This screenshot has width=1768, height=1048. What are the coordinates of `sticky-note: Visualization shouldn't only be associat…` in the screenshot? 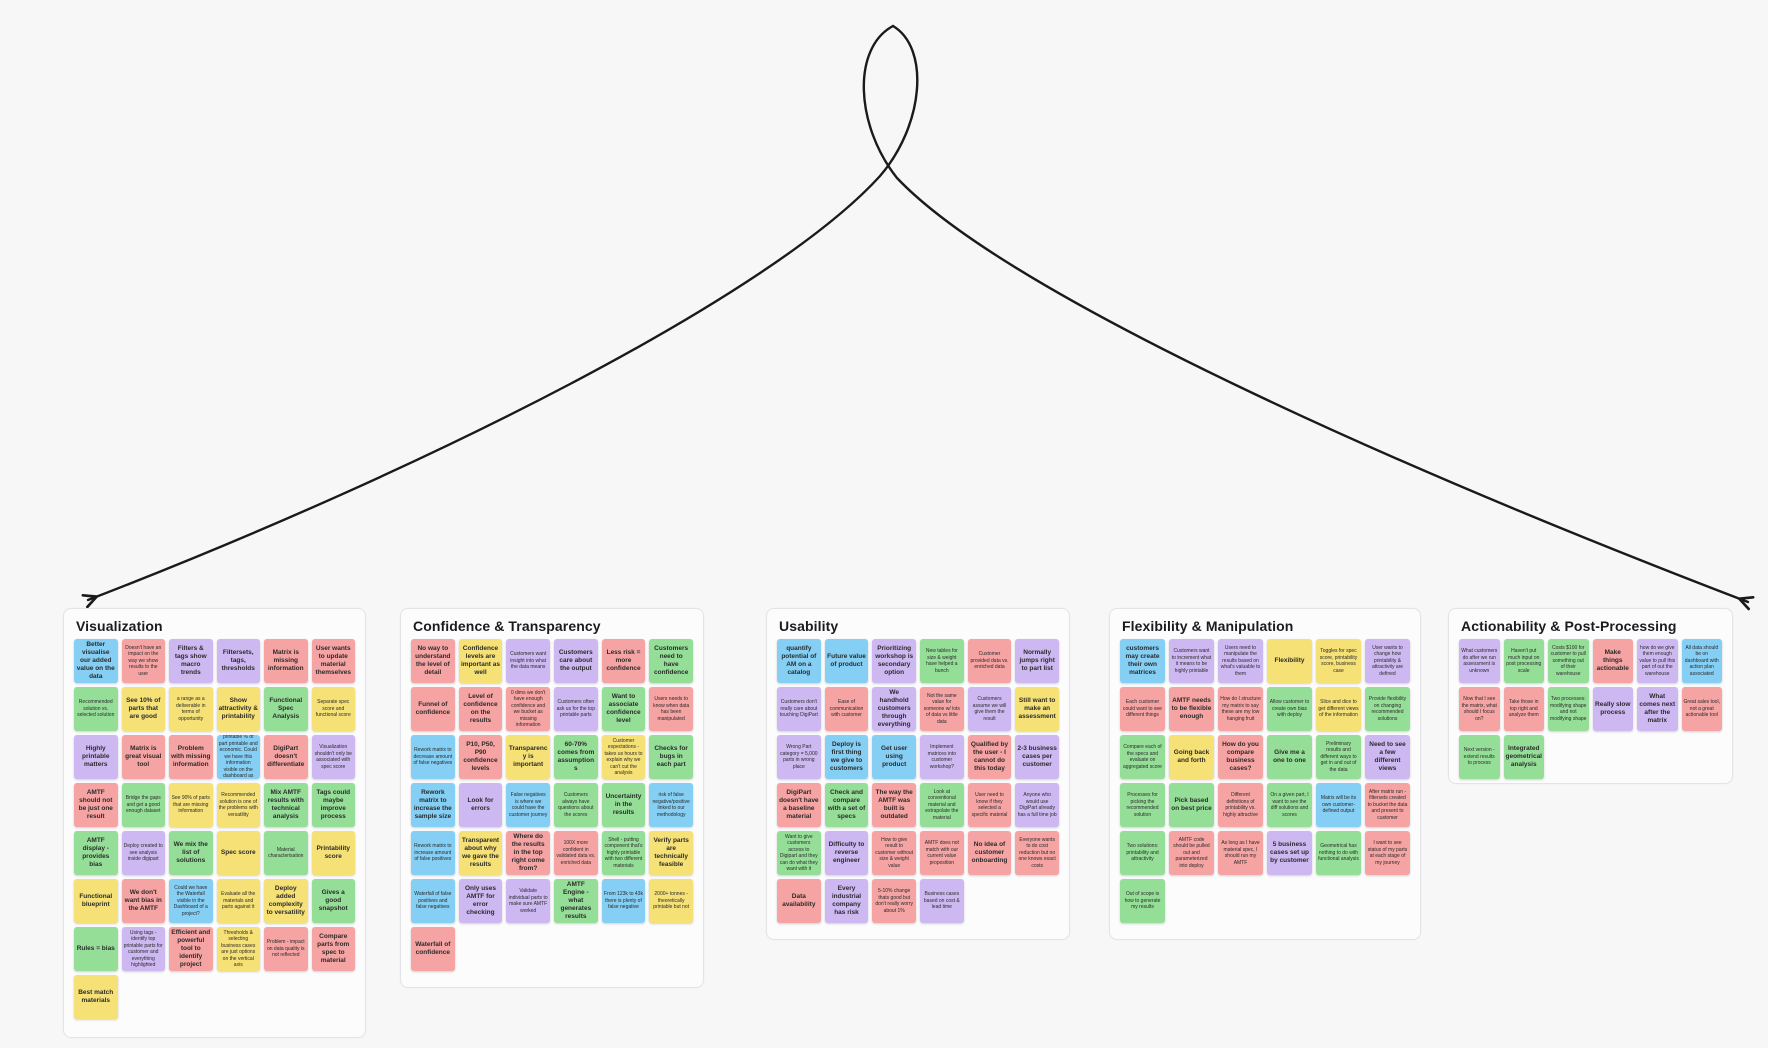 It's located at (333, 757).